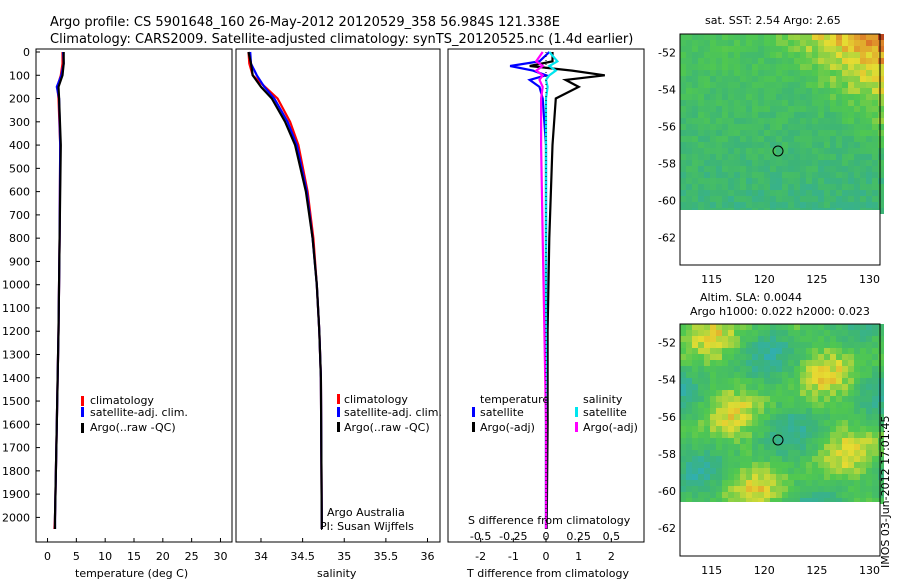  Describe the element at coordinates (19, 215) in the screenshot. I see `depth-tick-label: 700` at that location.